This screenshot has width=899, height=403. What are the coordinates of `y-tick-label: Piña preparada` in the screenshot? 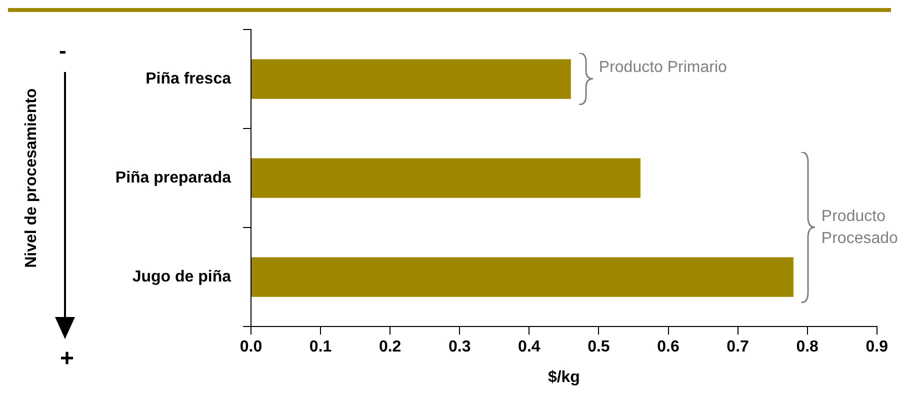 It's located at (173, 178).